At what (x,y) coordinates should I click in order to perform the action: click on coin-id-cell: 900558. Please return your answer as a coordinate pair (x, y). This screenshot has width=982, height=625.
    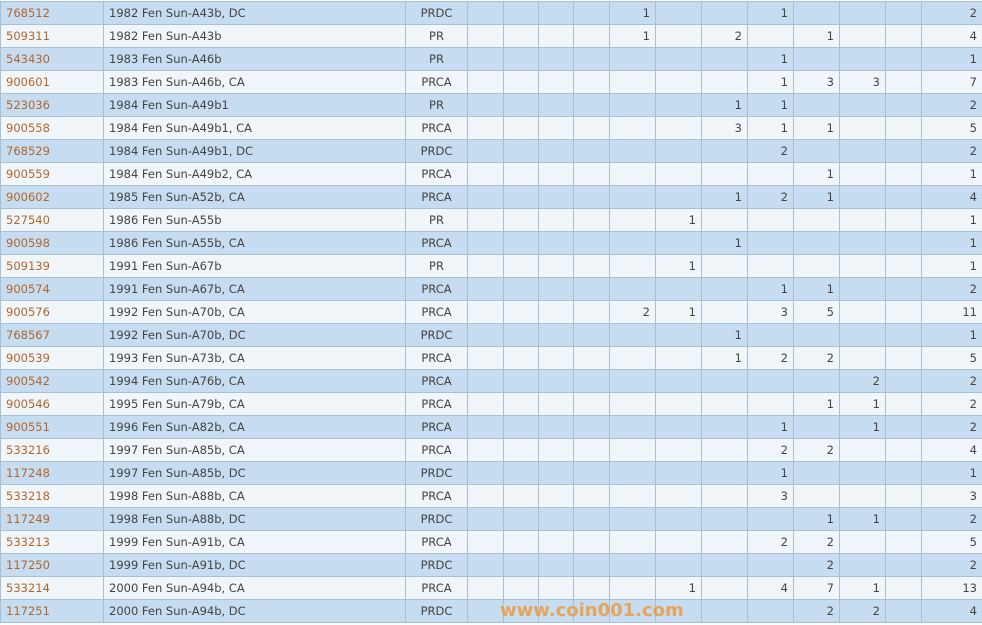
    Looking at the image, I should click on (52, 128).